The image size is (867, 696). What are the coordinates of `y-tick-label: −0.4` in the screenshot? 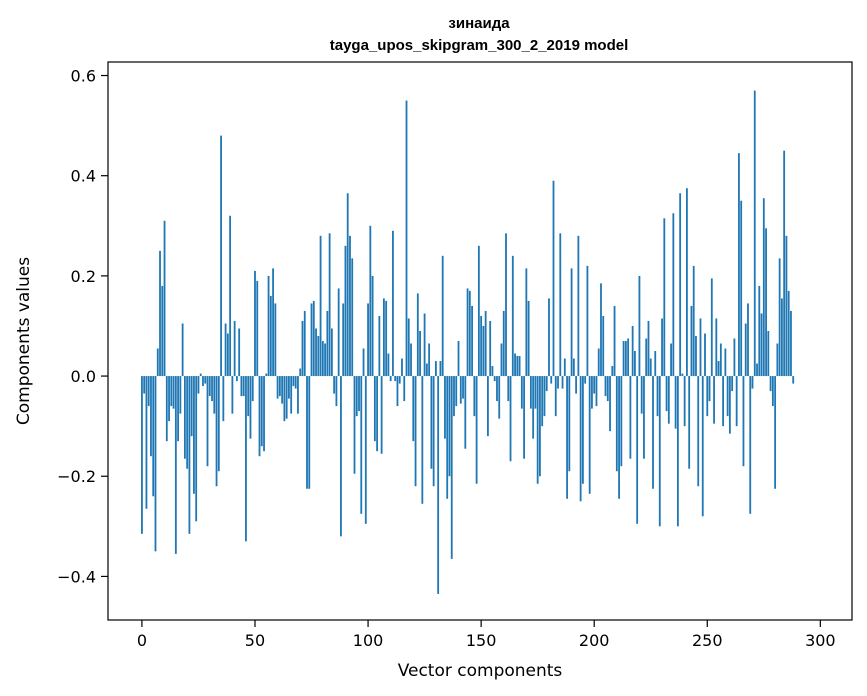 It's located at (76, 576).